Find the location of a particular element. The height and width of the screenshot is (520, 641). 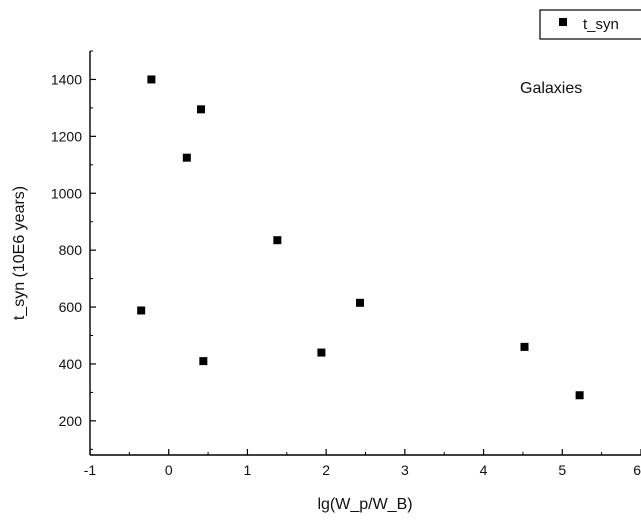

legend-box is located at coordinates (590, 24).